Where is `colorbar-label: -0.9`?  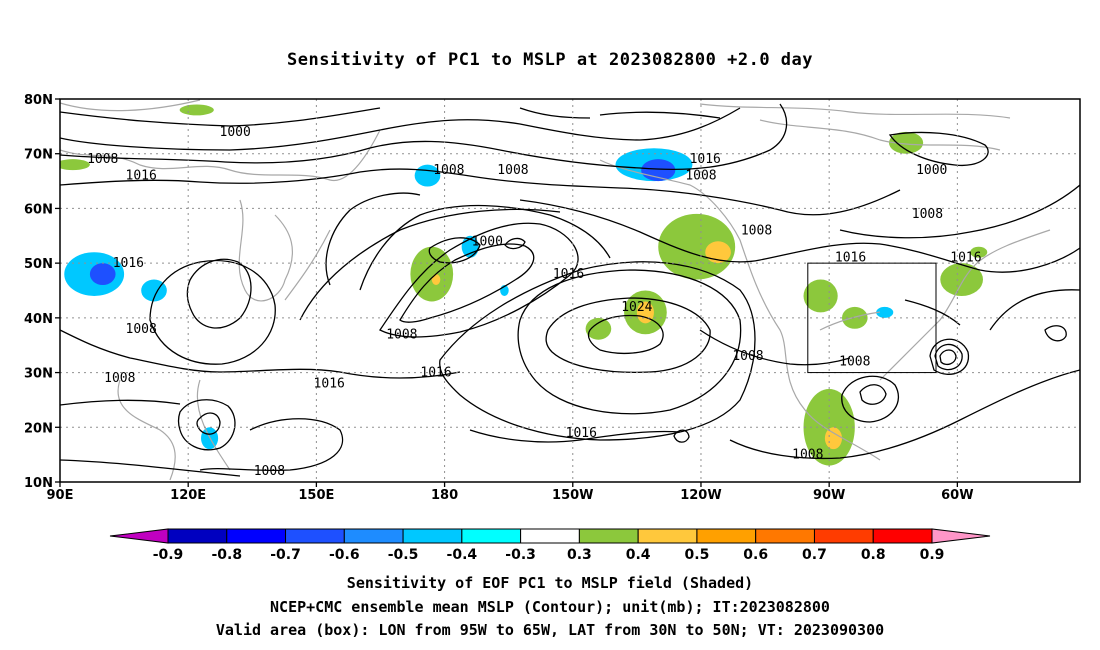 colorbar-label: -0.9 is located at coordinates (168, 555).